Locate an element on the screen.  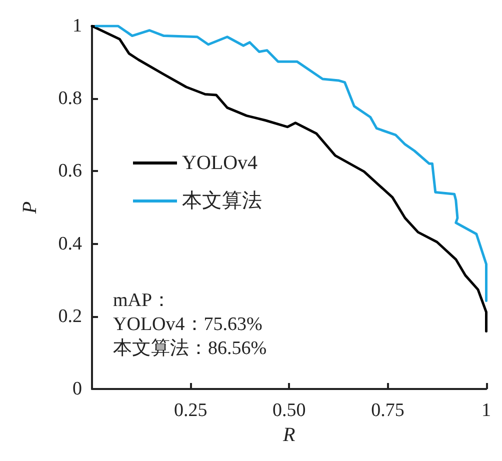
y-tick-label: 0.8 is located at coordinates (70, 99).